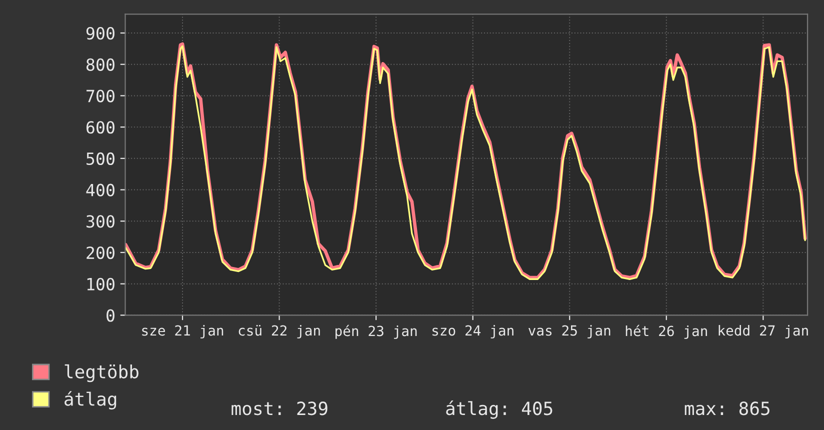 The width and height of the screenshot is (824, 430). What do you see at coordinates (100, 190) in the screenshot?
I see `y-tick-label: 400` at bounding box center [100, 190].